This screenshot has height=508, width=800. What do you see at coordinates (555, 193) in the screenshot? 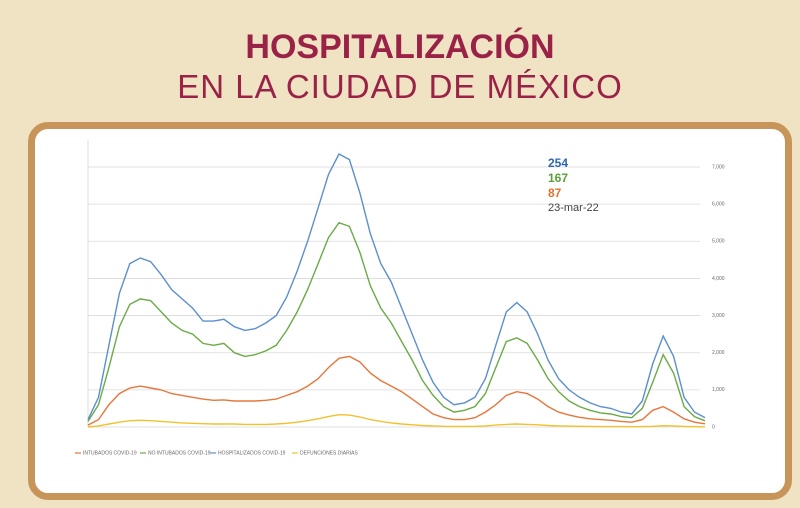
I see `annotation: 87` at bounding box center [555, 193].